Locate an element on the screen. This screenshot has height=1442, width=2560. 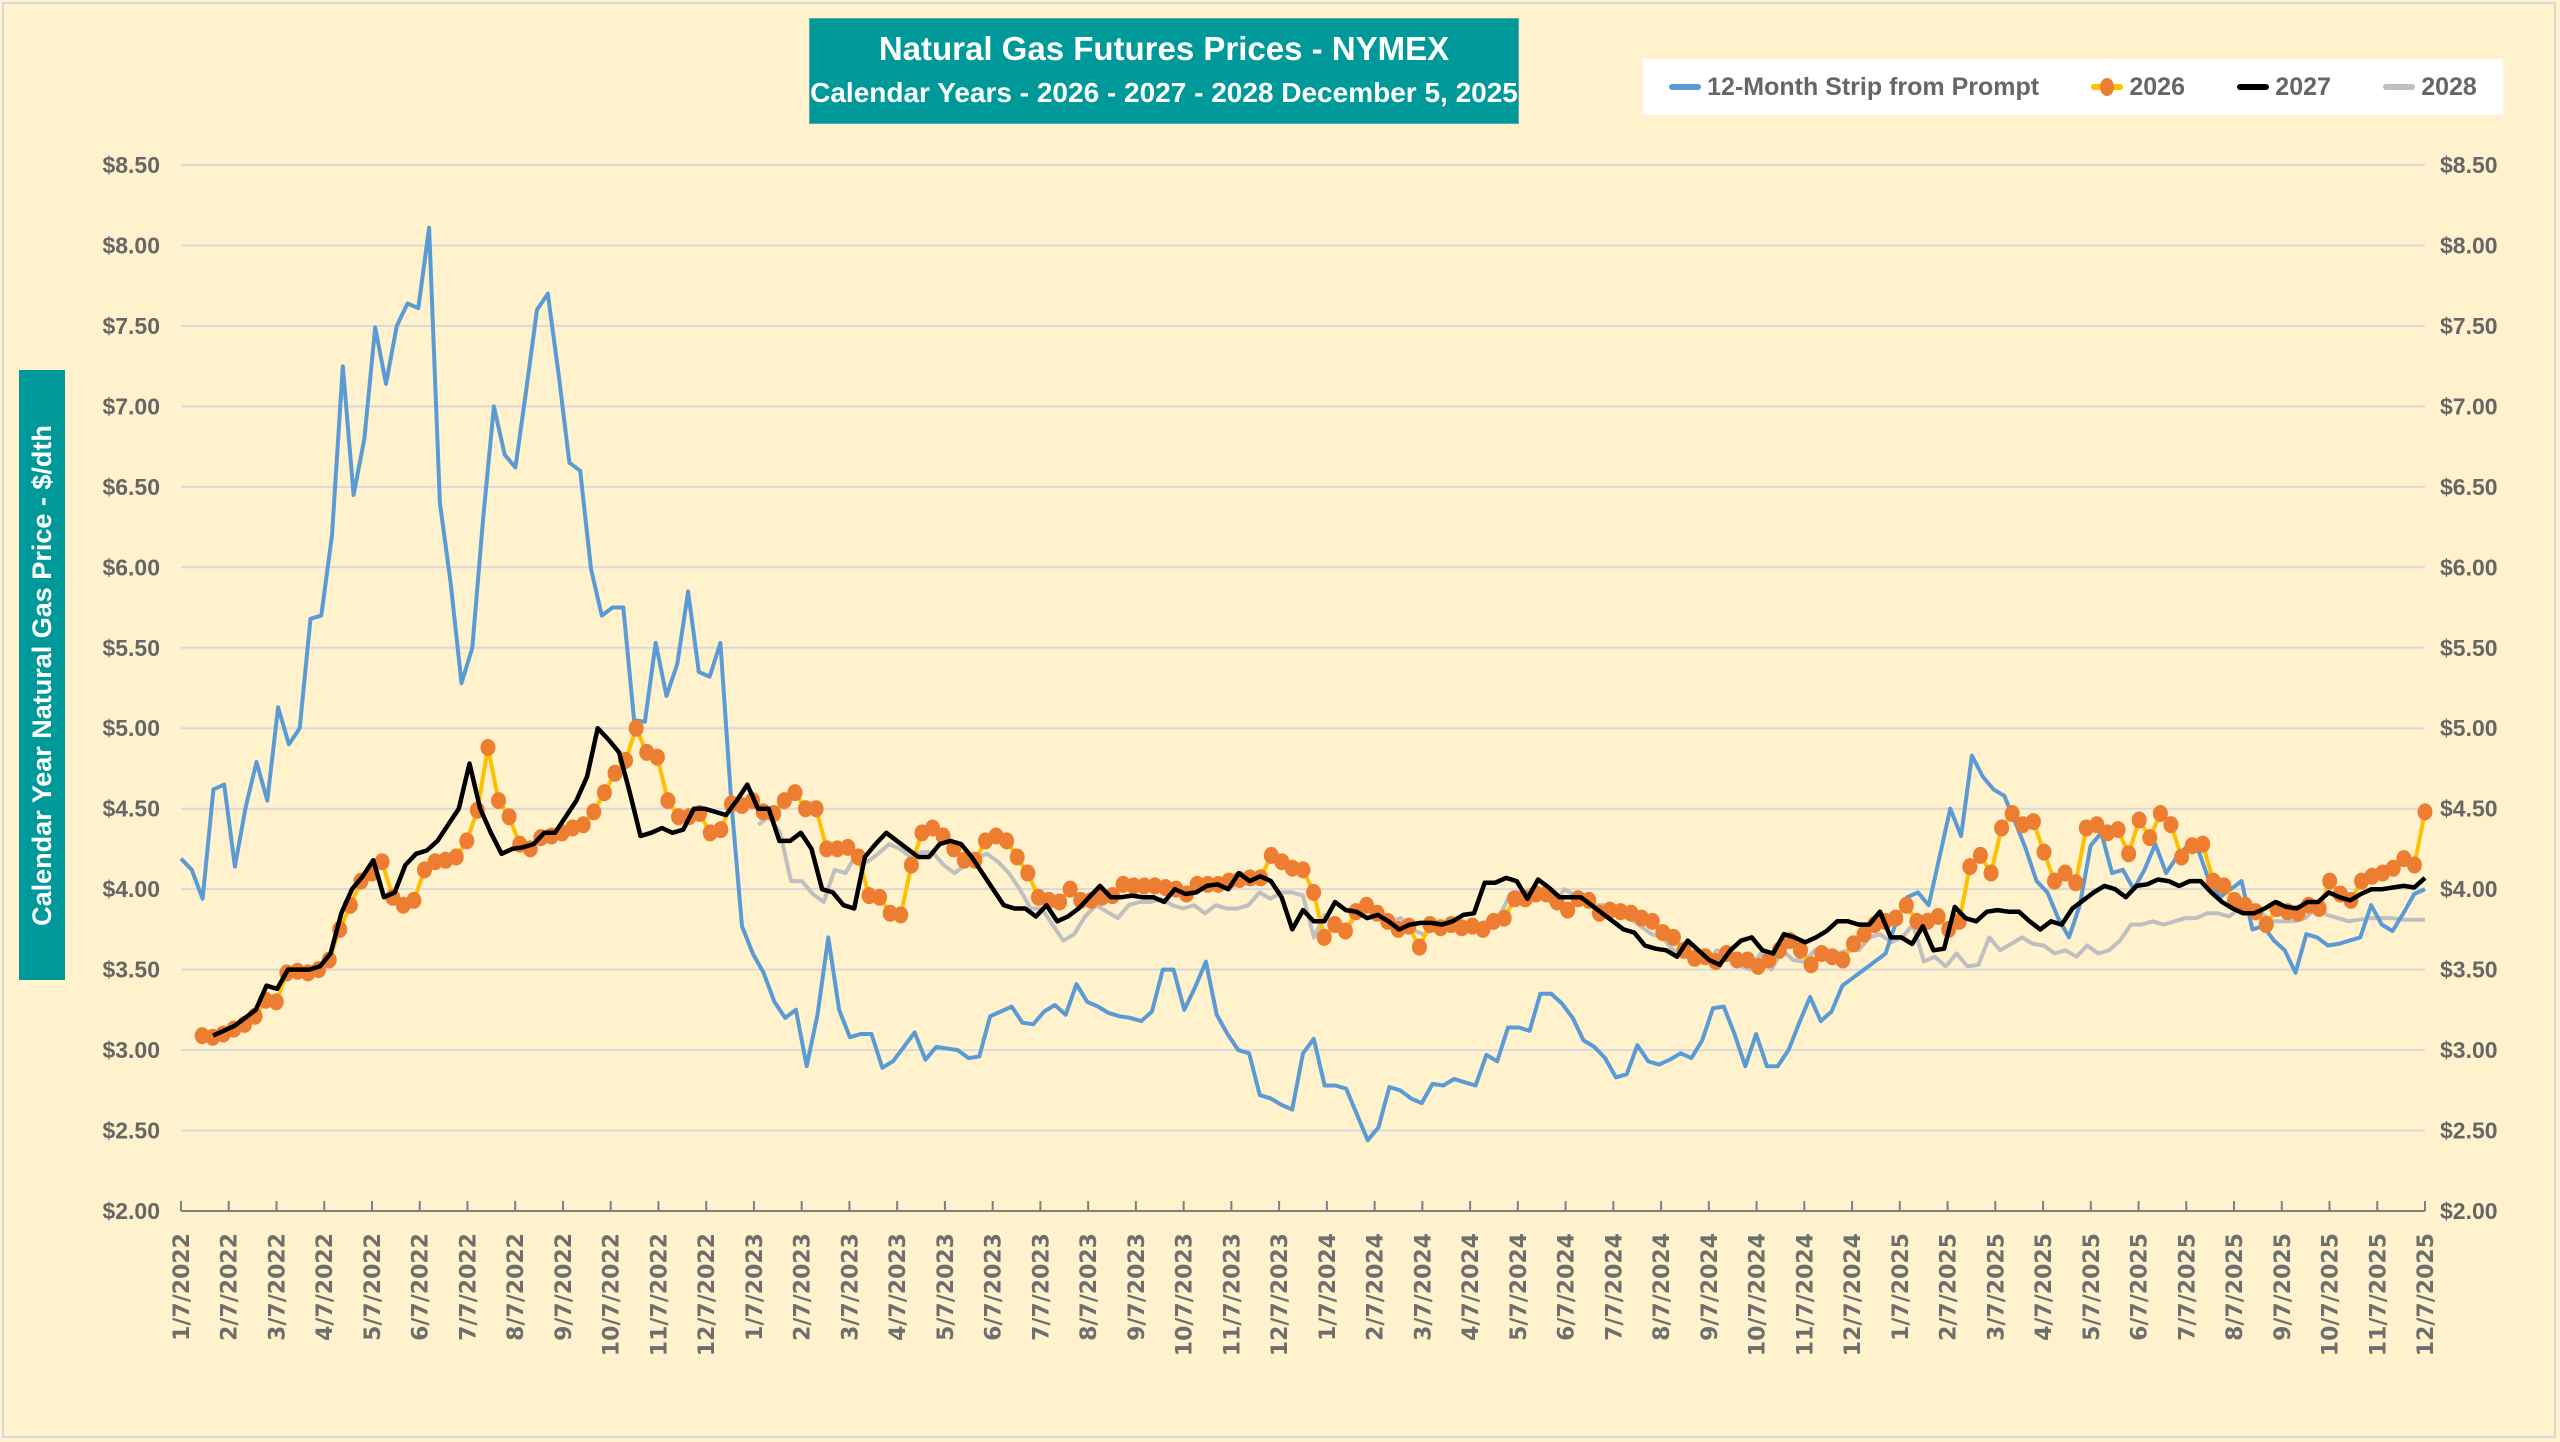
x-tick-label: 11/7/2025 is located at coordinates (2378, 1294).